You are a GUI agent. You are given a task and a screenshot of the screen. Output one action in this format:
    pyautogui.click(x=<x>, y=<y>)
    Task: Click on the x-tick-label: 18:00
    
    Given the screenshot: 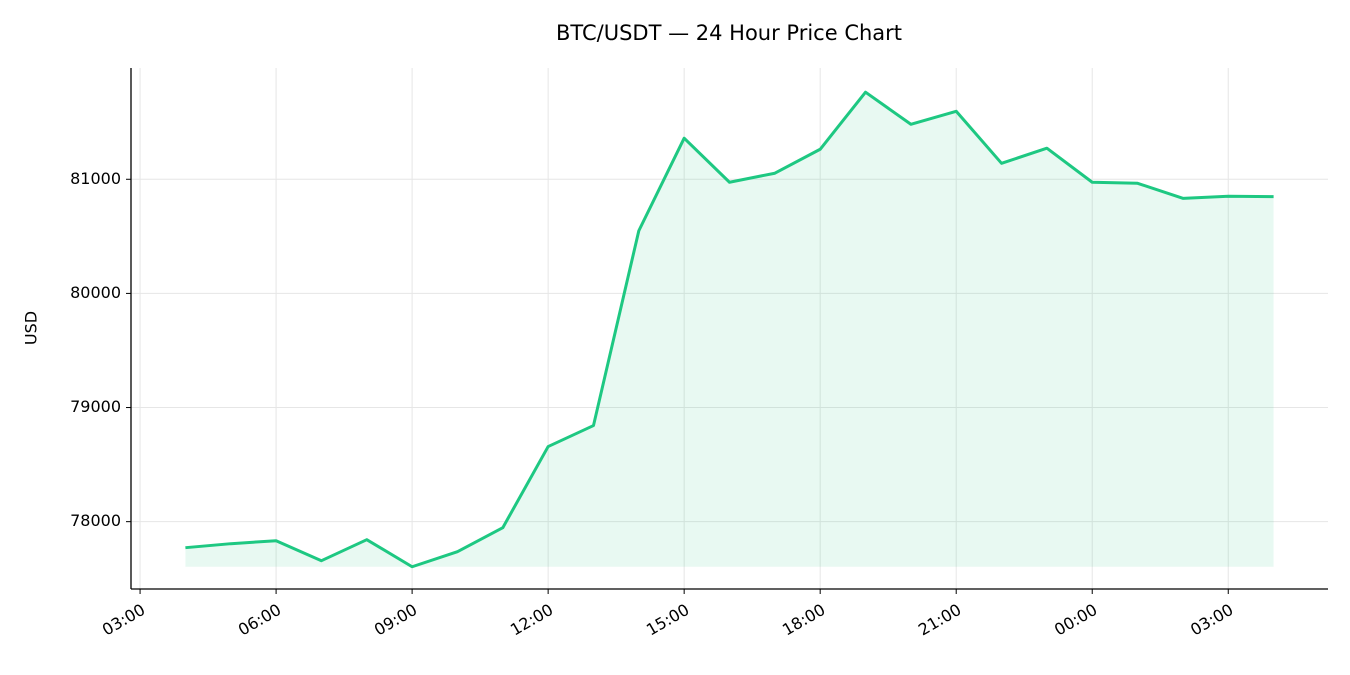 What is the action you would take?
    pyautogui.click(x=803, y=620)
    